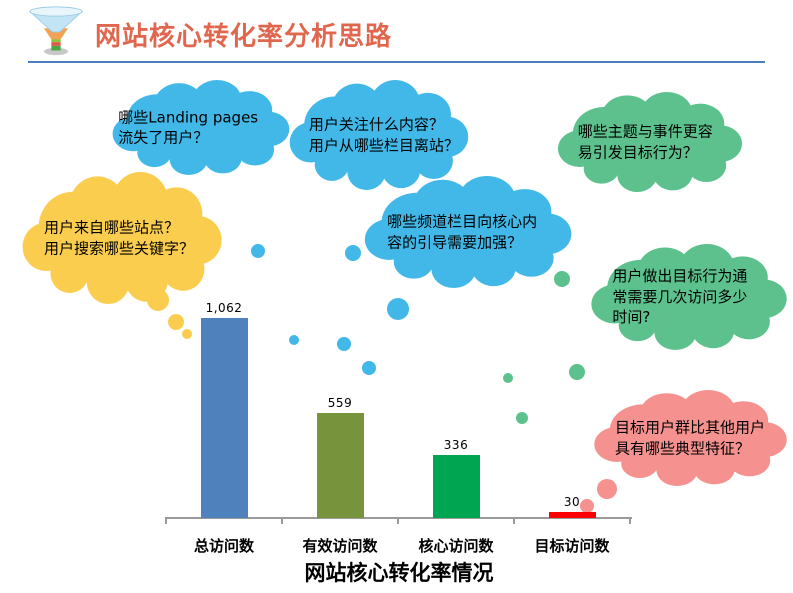 The width and height of the screenshot is (793, 593). I want to click on x-axis-category-label: 总访问数, so click(223, 546).